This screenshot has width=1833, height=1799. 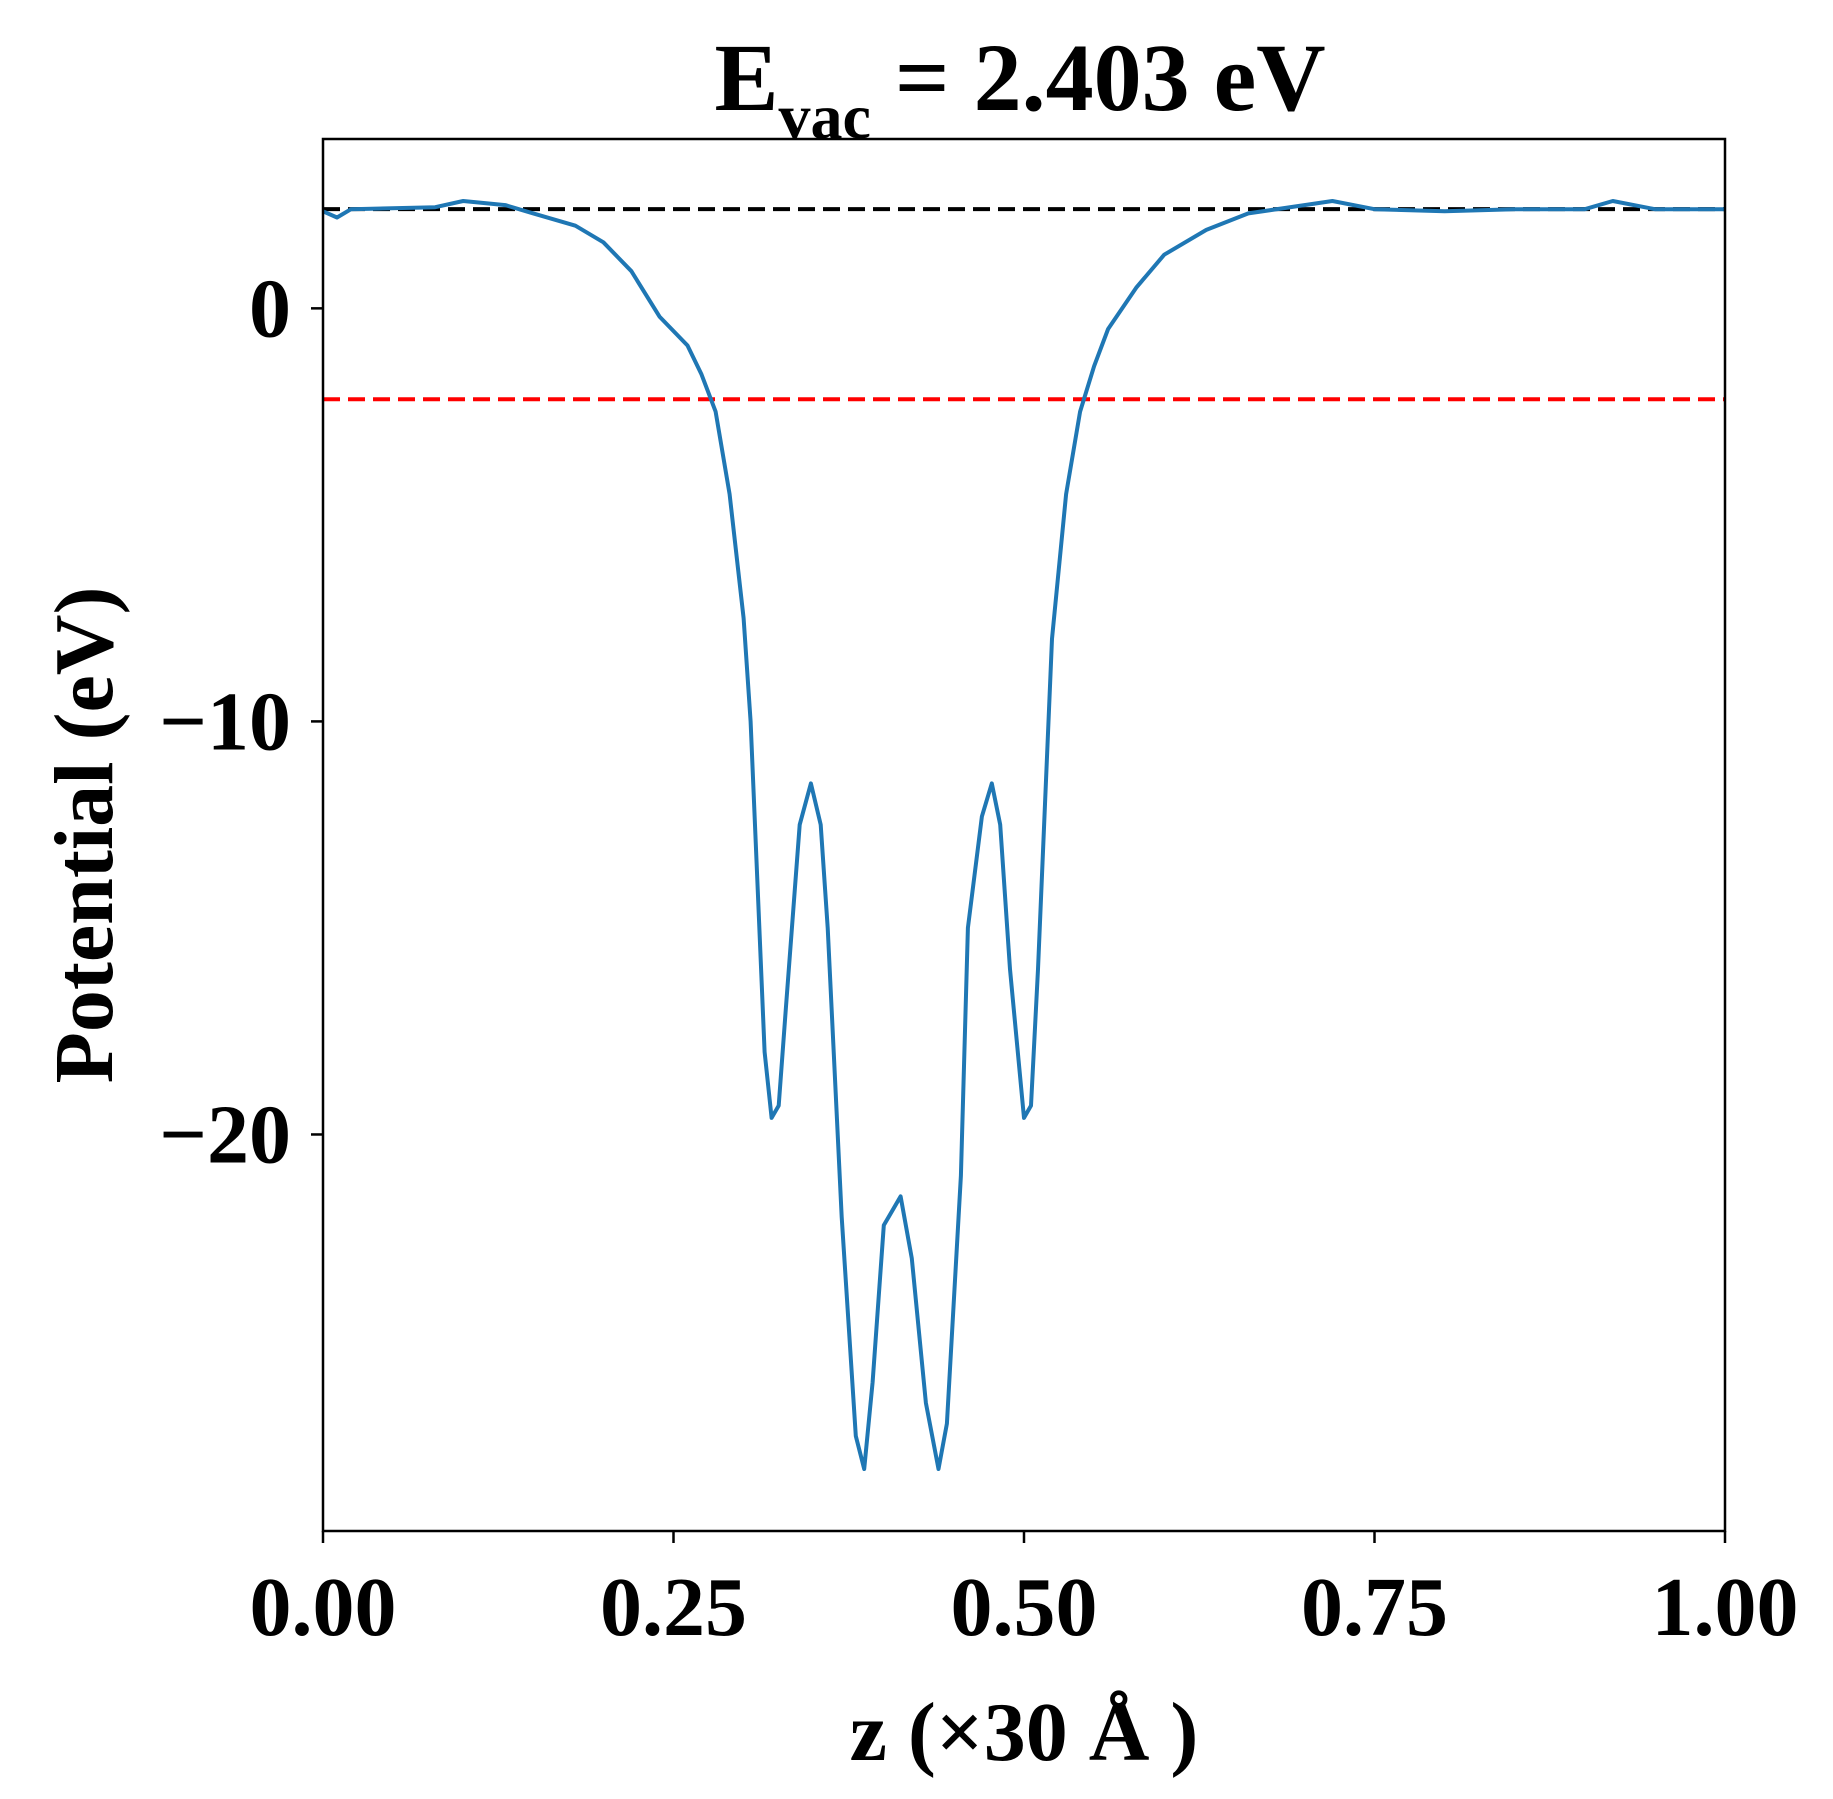 What do you see at coordinates (1024, 1732) in the screenshot?
I see `x-axis-label: z (×30 Å )` at bounding box center [1024, 1732].